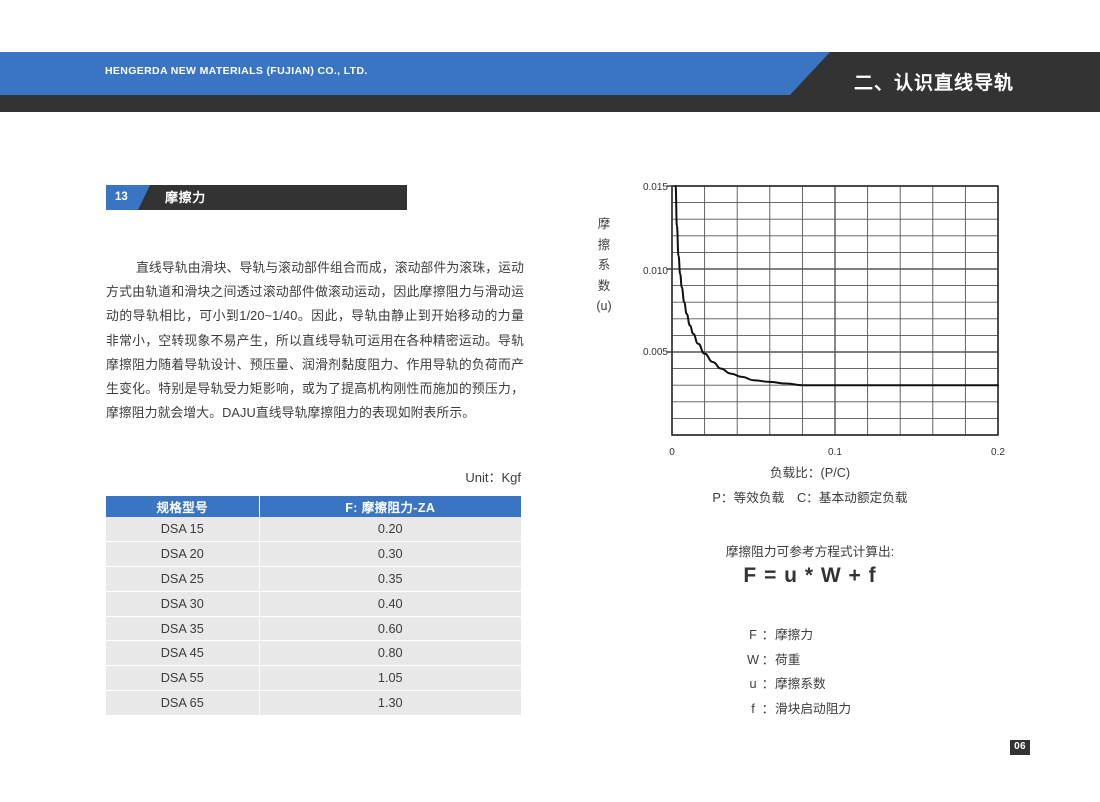  Describe the element at coordinates (655, 271) in the screenshot. I see `y-axis-tick-label: 0.010` at that location.